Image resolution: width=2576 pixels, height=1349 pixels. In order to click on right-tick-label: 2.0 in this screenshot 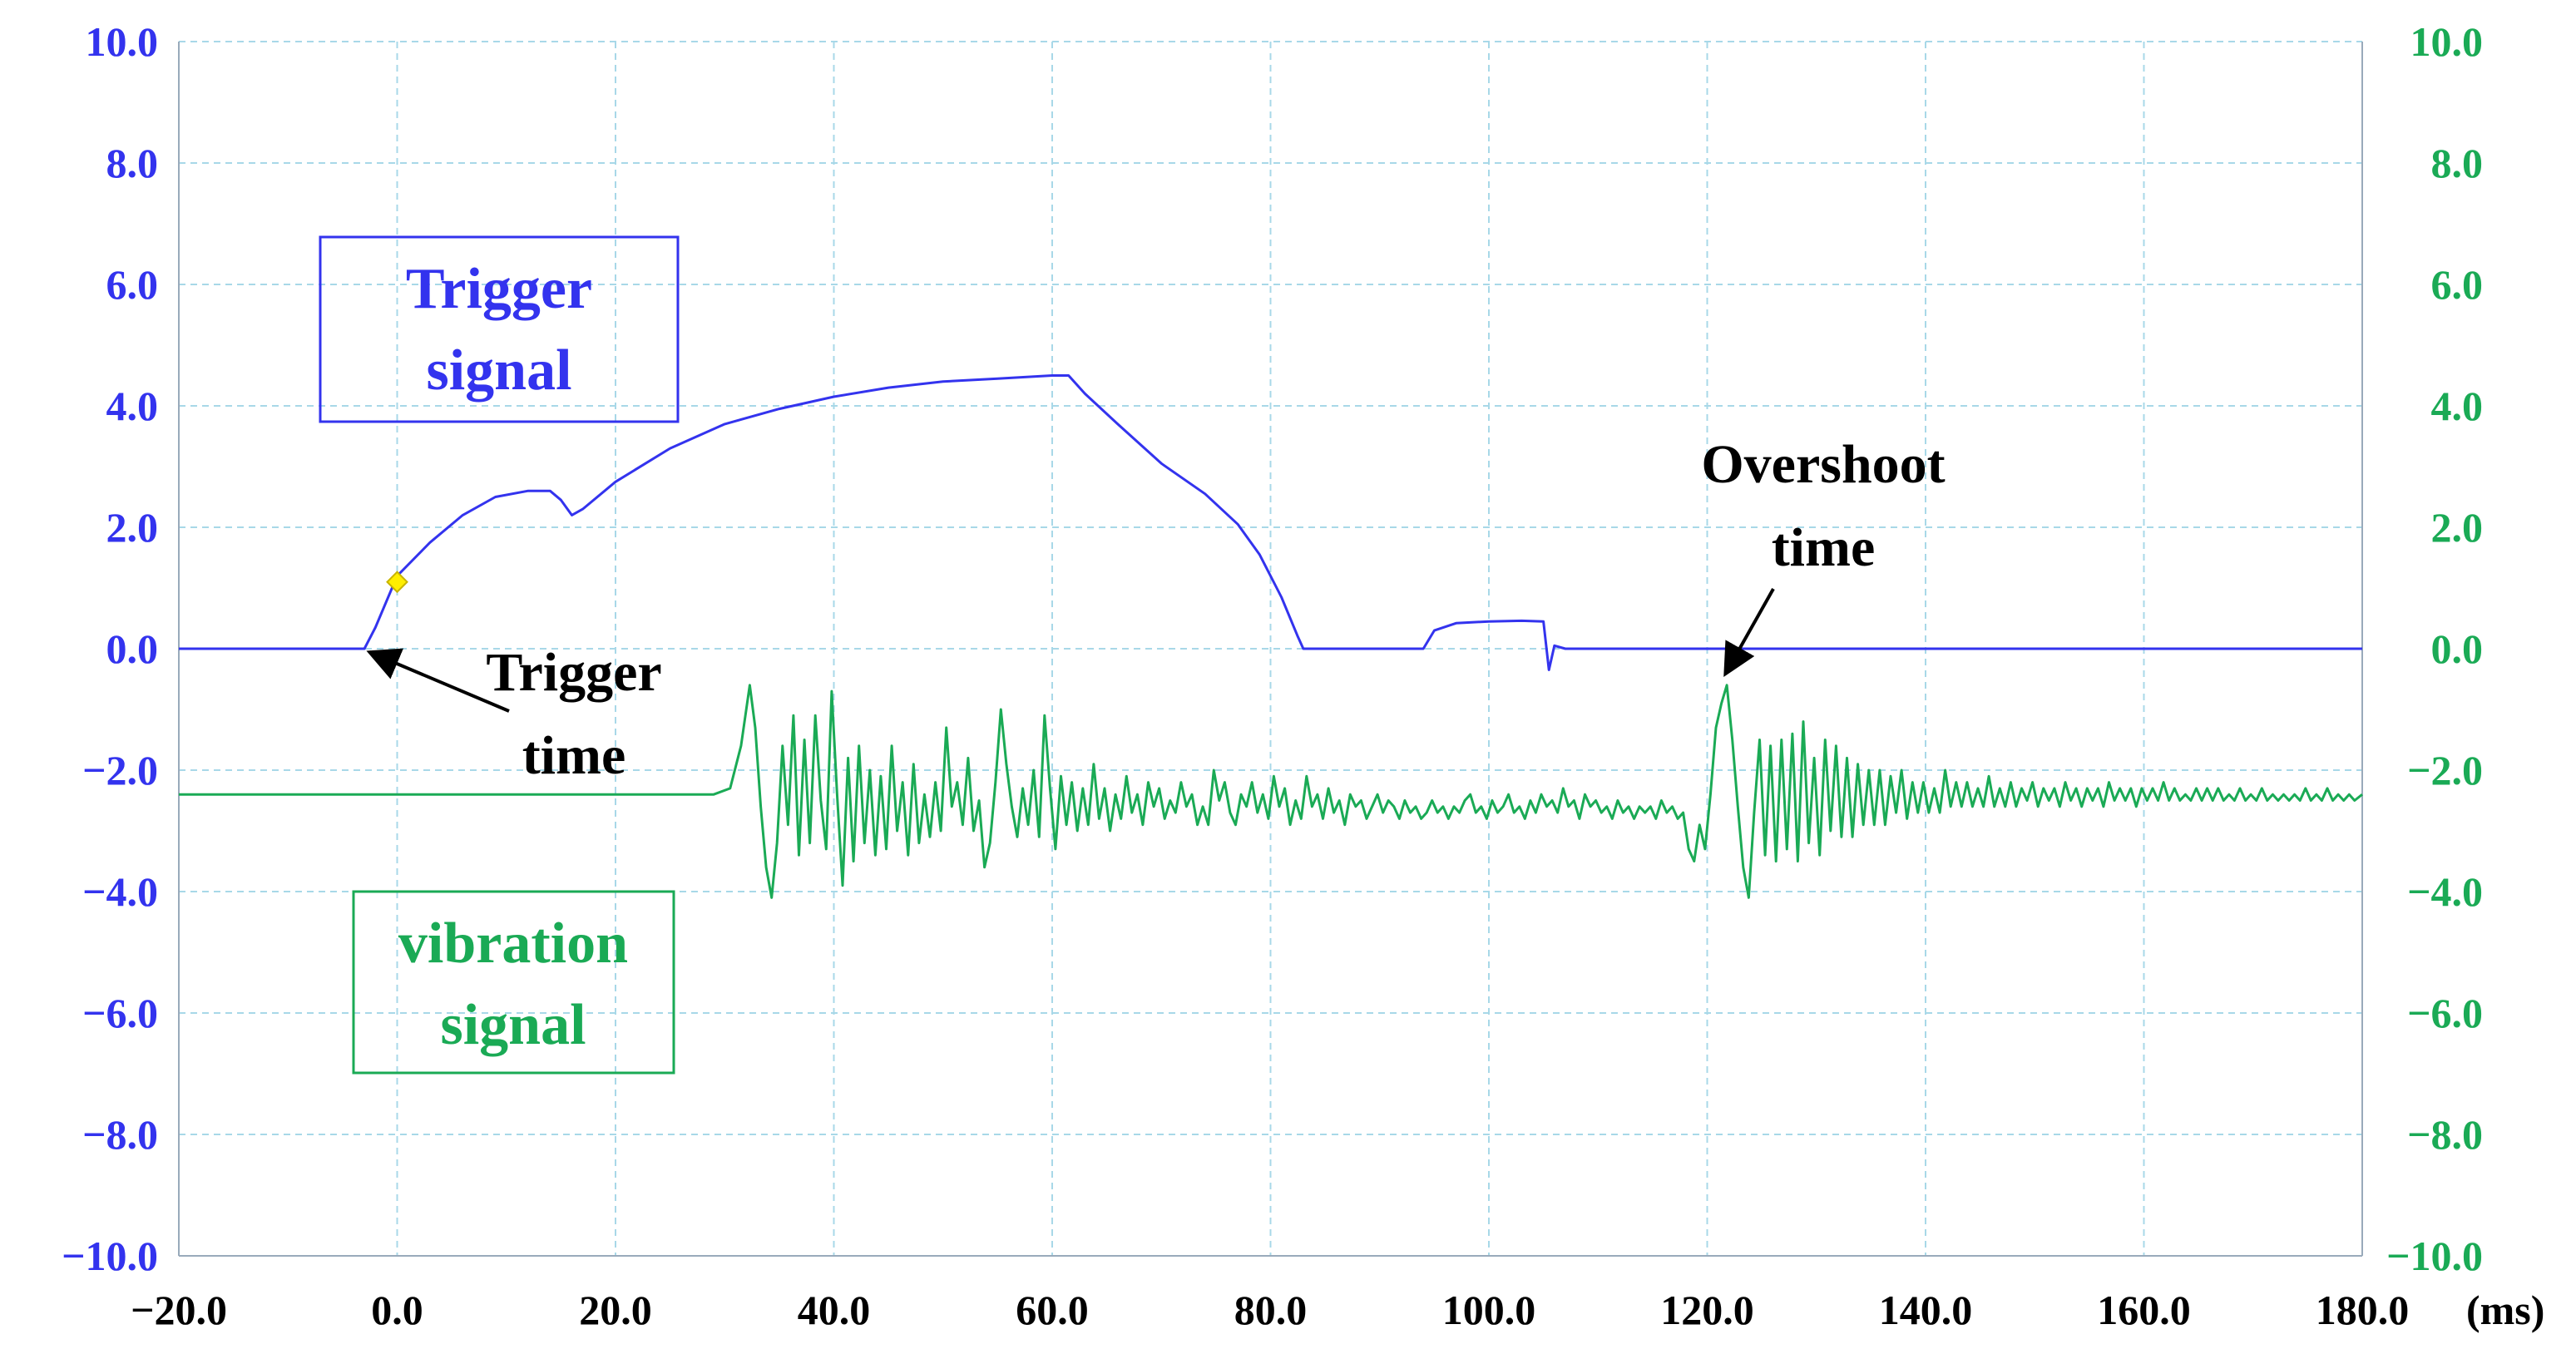, I will do `click(2457, 528)`.